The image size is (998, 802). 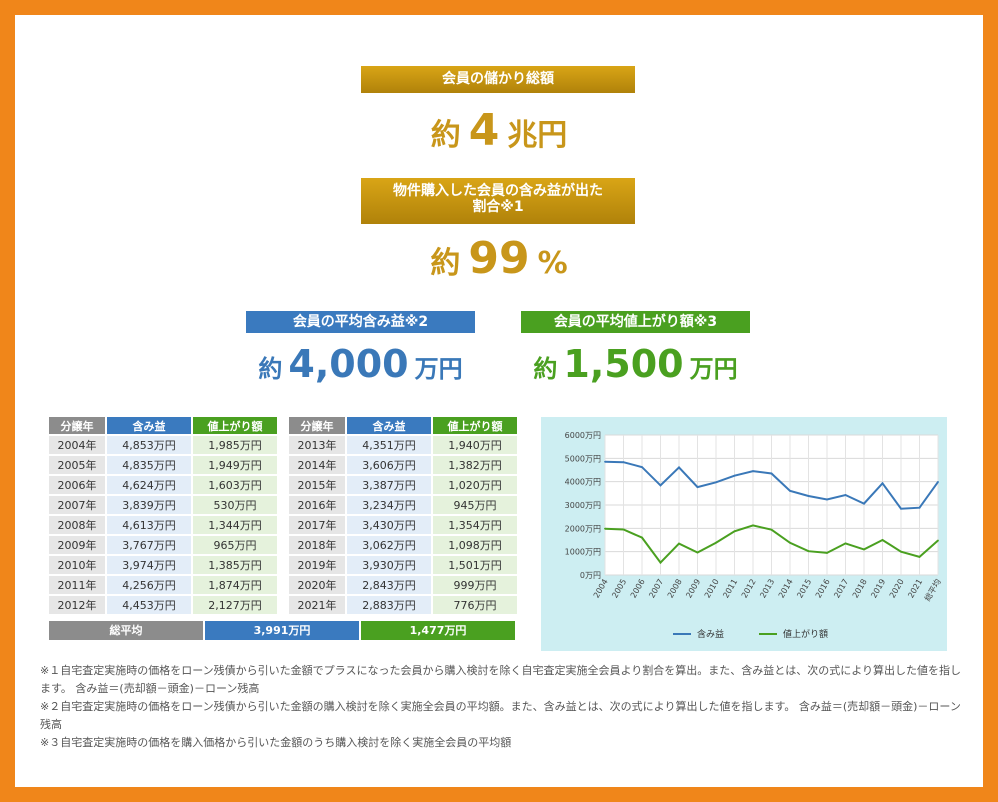 I want to click on cell-up: 1,385万円, so click(x=235, y=565).